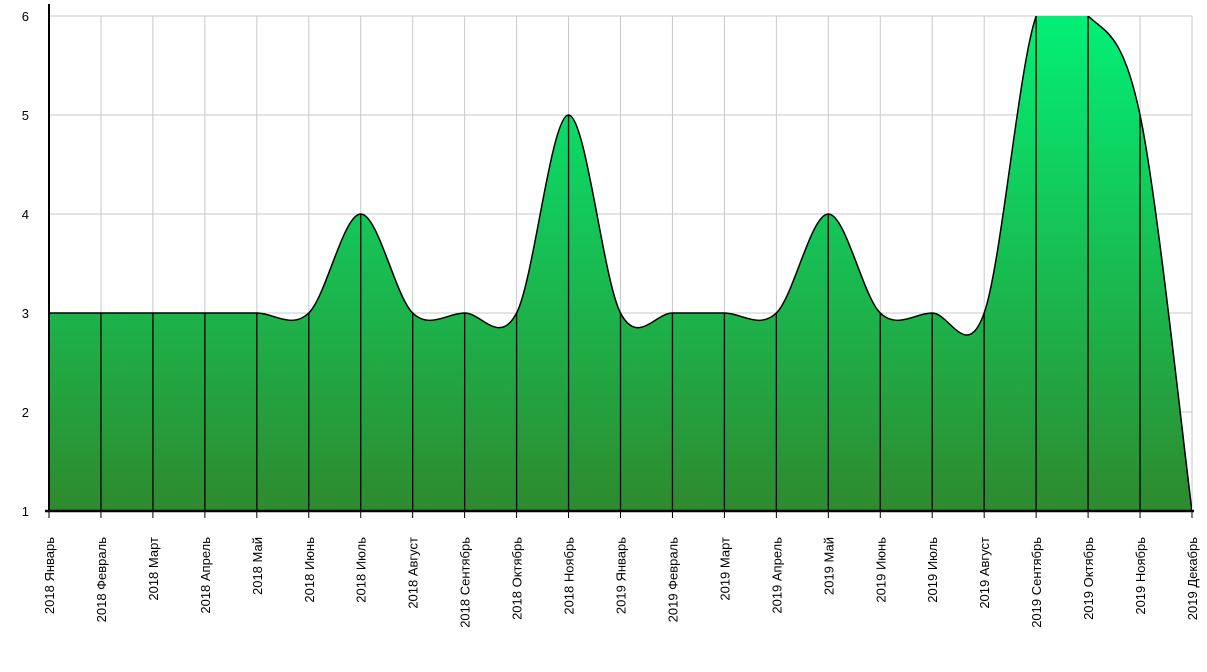 The image size is (1207, 672). What do you see at coordinates (517, 578) in the screenshot?
I see `x-tick-label-9: 2018 Октябрь` at bounding box center [517, 578].